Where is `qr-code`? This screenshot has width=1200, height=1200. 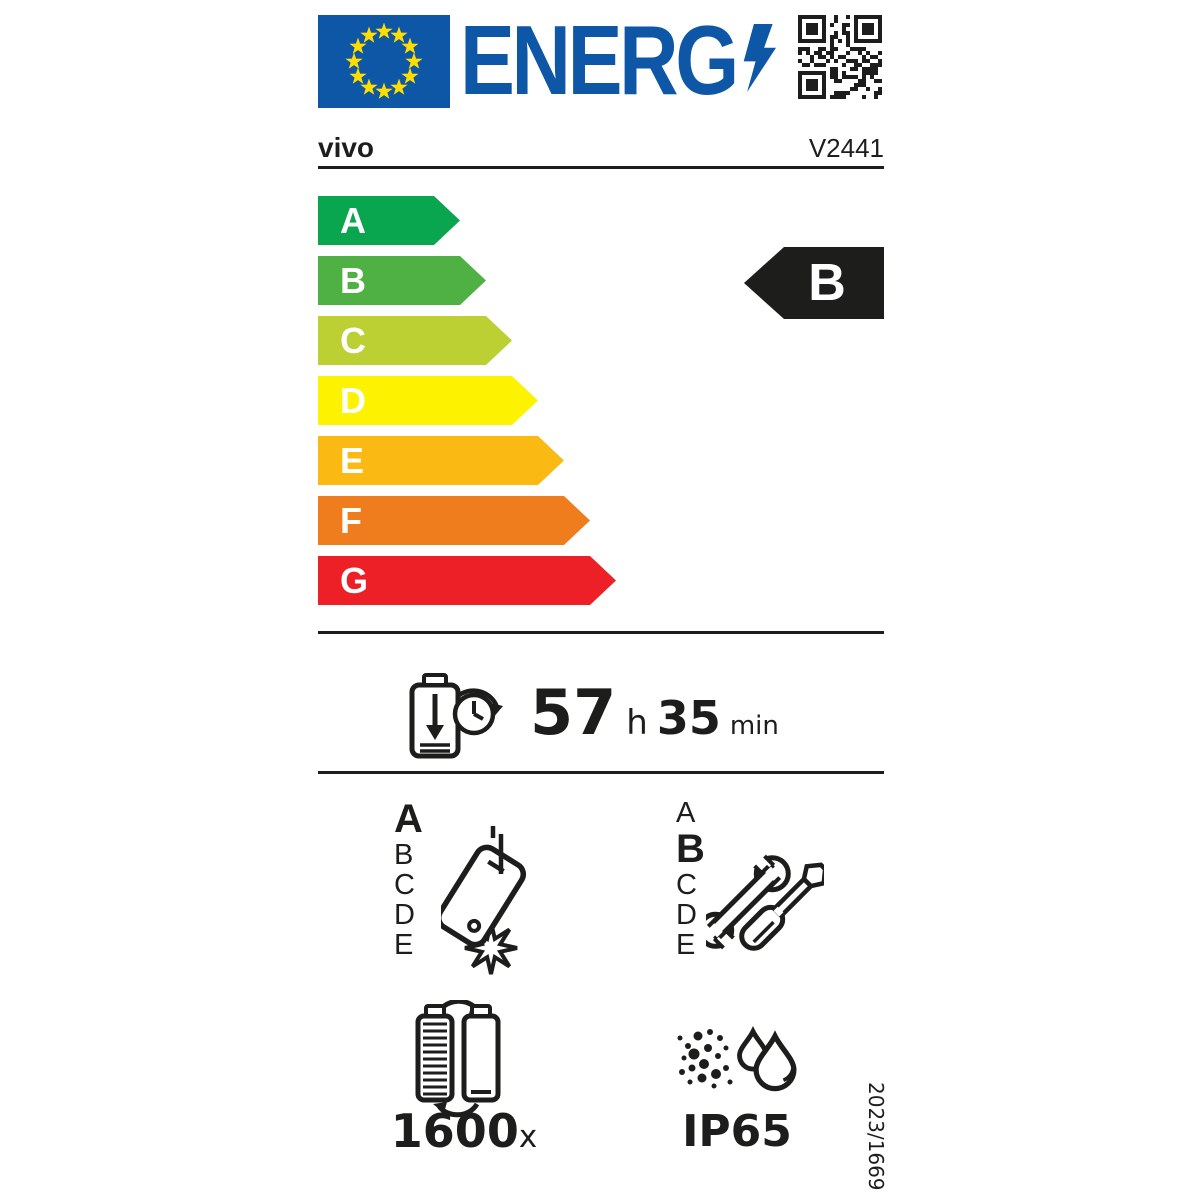
qr-code is located at coordinates (840, 57).